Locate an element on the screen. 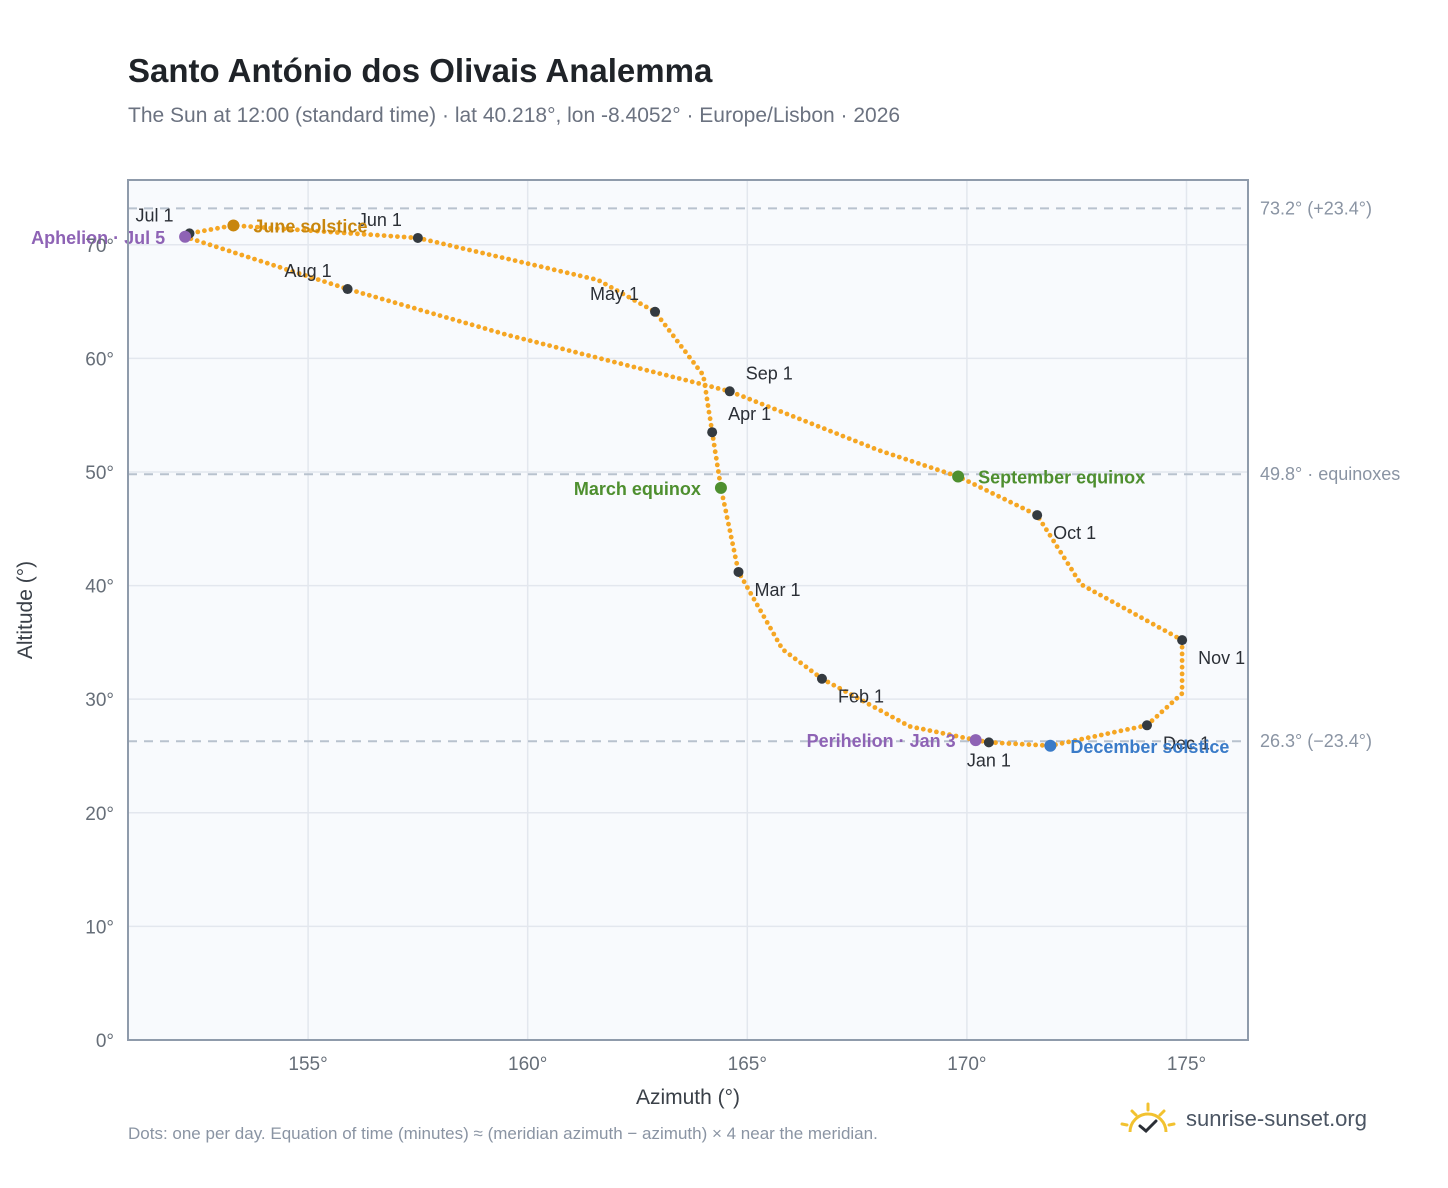 The image size is (1448, 1188). month-label: Oct 1 is located at coordinates (1074, 533).